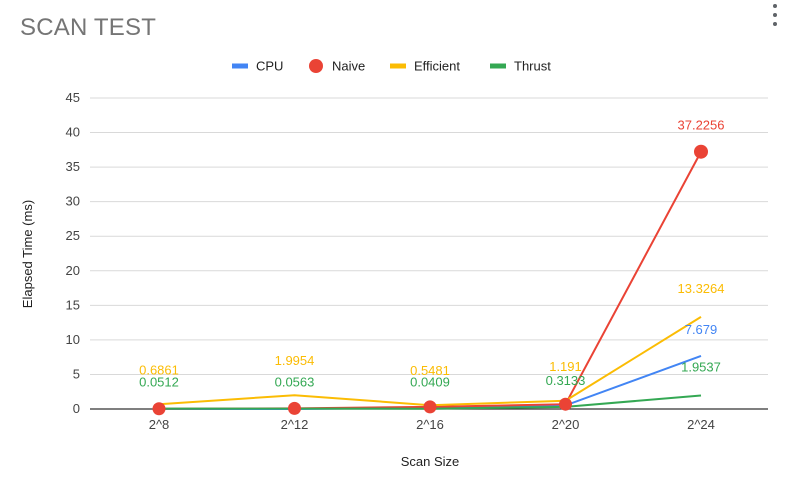 This screenshot has width=785, height=485. I want to click on x-axis-label: Scan Size, so click(430, 461).